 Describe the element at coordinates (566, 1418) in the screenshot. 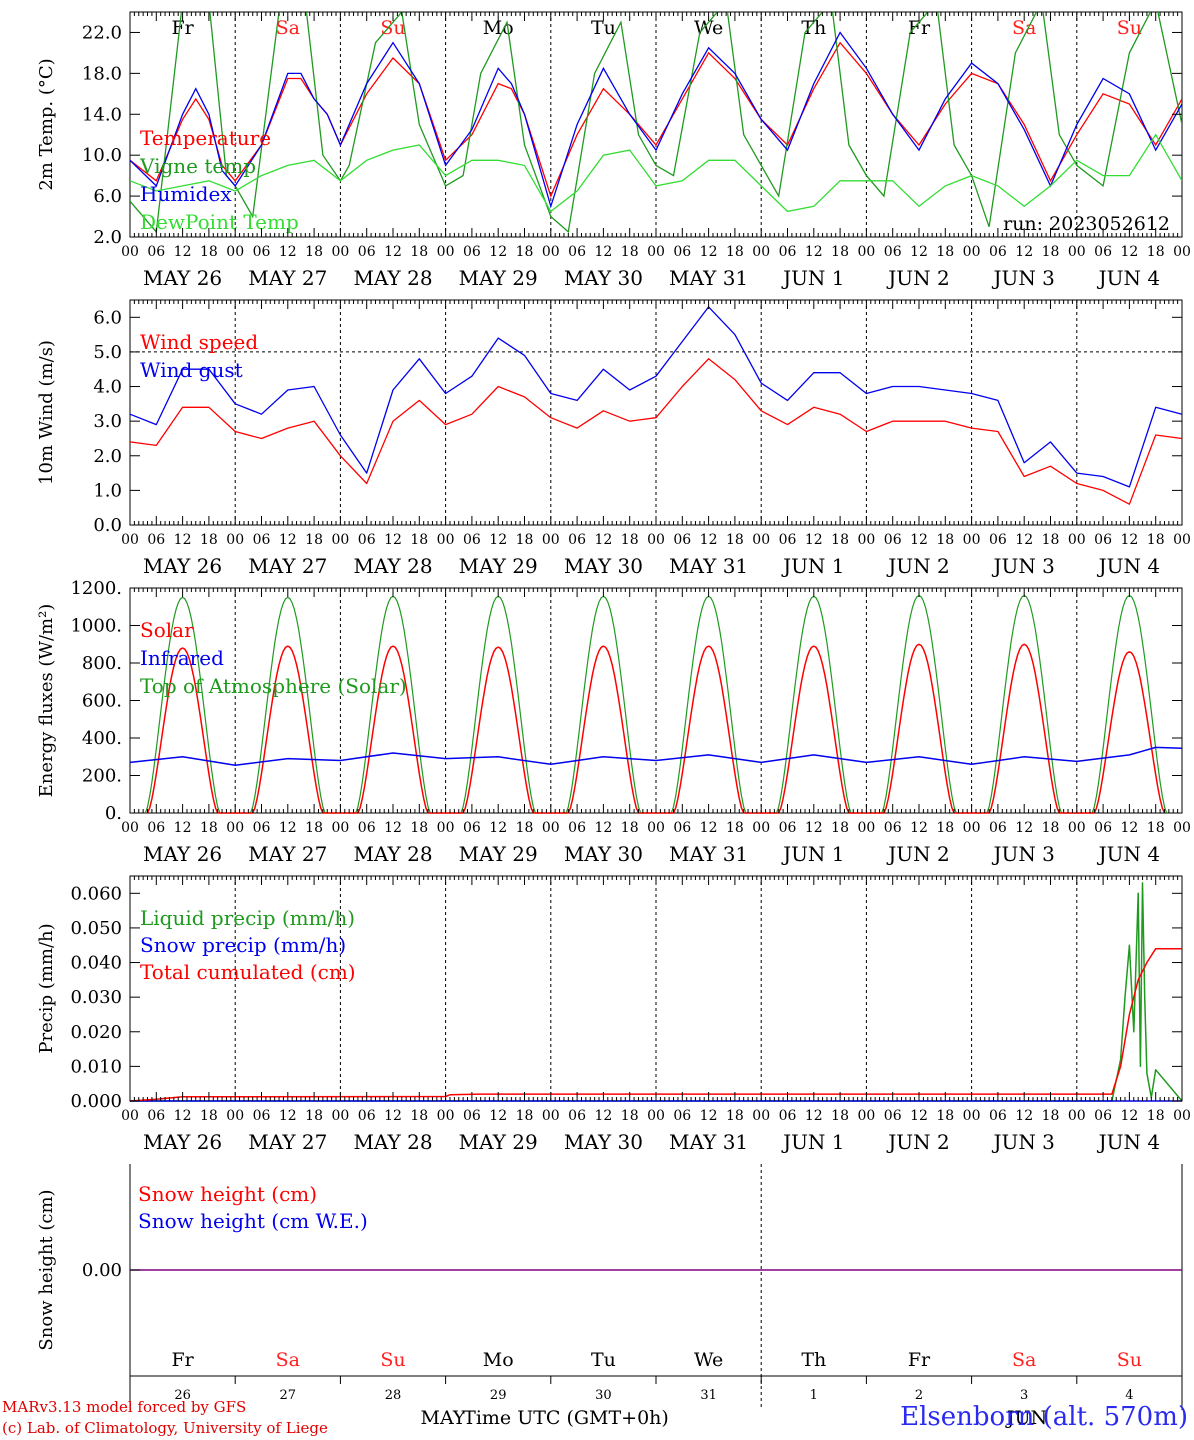

I see `x-axis-label: Time UTC (GMT+0h)` at that location.